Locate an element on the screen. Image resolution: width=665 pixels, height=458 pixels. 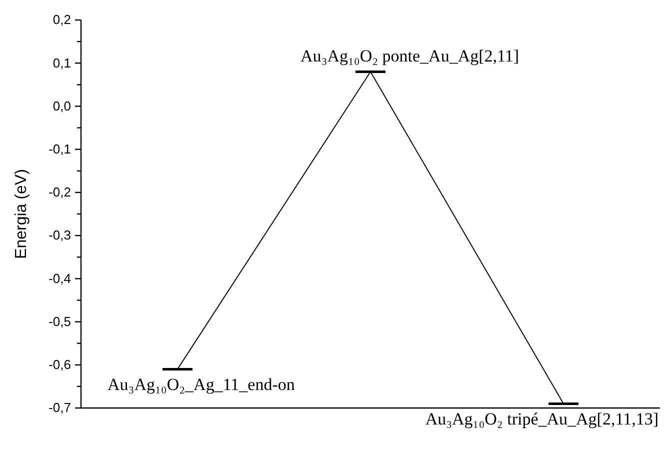
y-axis-title: Energia (eV) is located at coordinates (21, 214).